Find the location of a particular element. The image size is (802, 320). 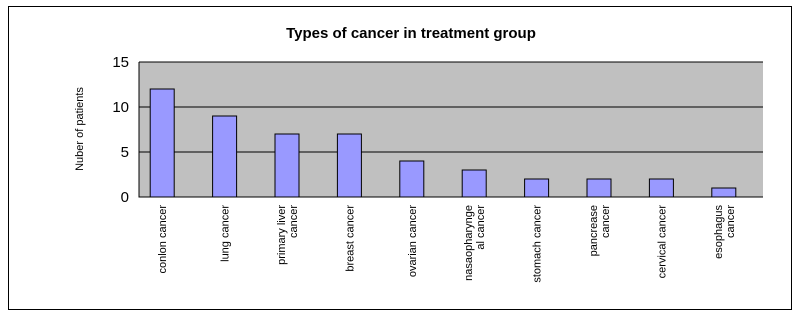

x-tick-label: esophagus is located at coordinates (719, 232).